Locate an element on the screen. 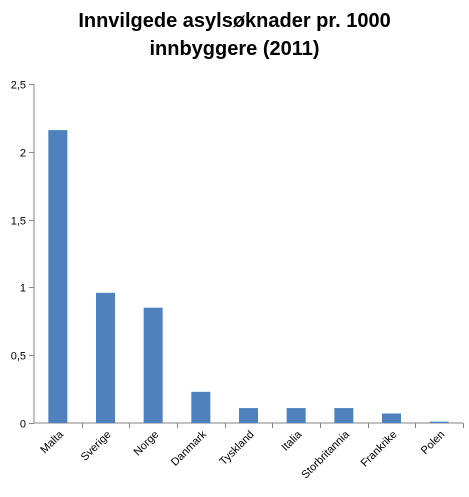 This screenshot has width=469, height=497. x-tick-label: Tyskland is located at coordinates (236, 448).